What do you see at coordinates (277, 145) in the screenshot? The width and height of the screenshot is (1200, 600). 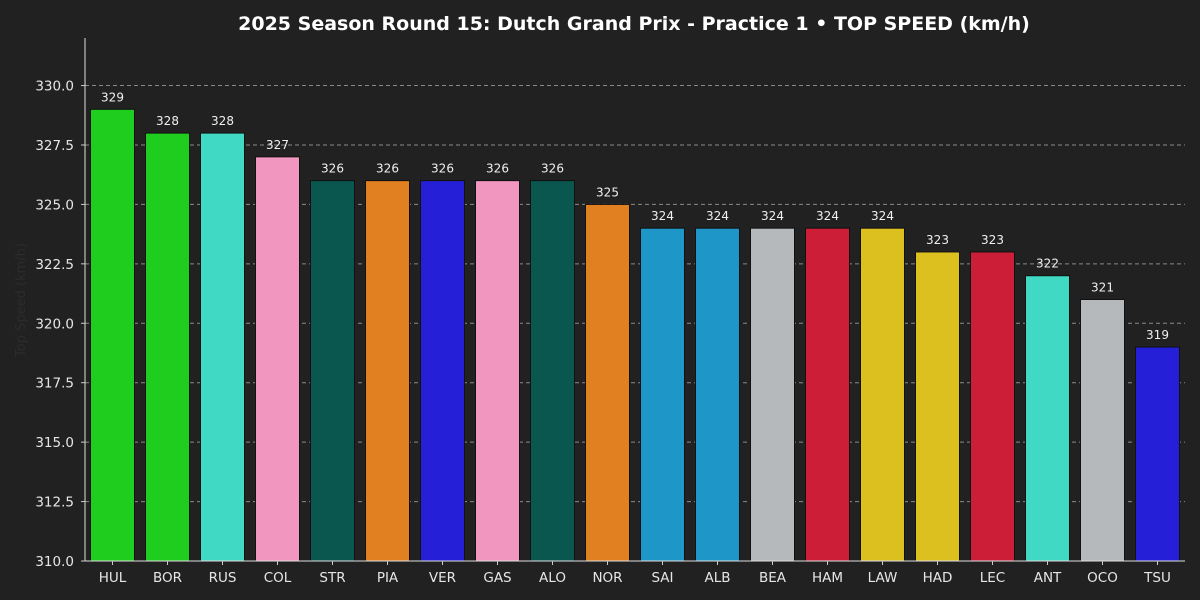 I see `value-label: 327` at bounding box center [277, 145].